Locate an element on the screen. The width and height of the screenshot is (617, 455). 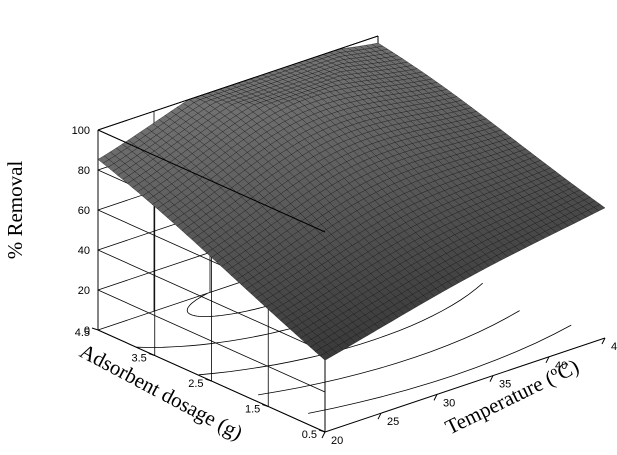
z-tick-label-0: 0 is located at coordinates (87, 331).